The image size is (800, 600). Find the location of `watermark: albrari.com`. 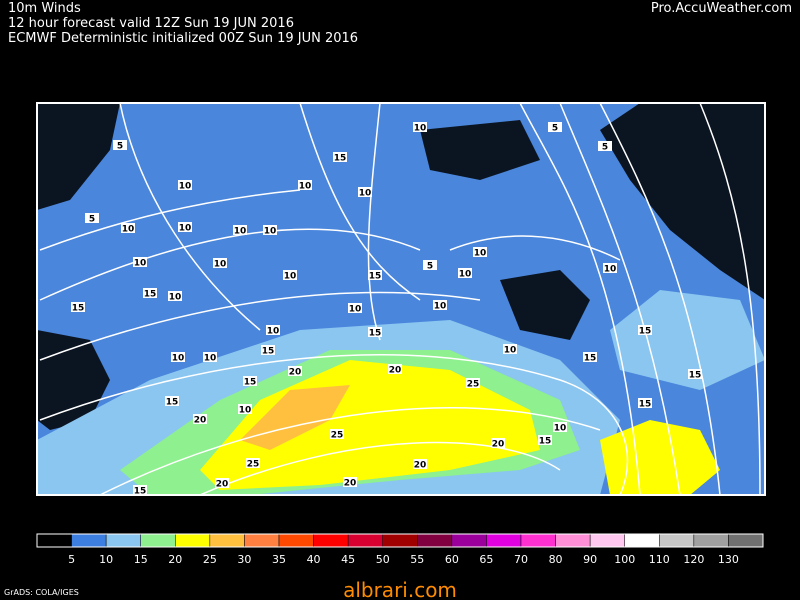

watermark: albrari.com is located at coordinates (400, 589).